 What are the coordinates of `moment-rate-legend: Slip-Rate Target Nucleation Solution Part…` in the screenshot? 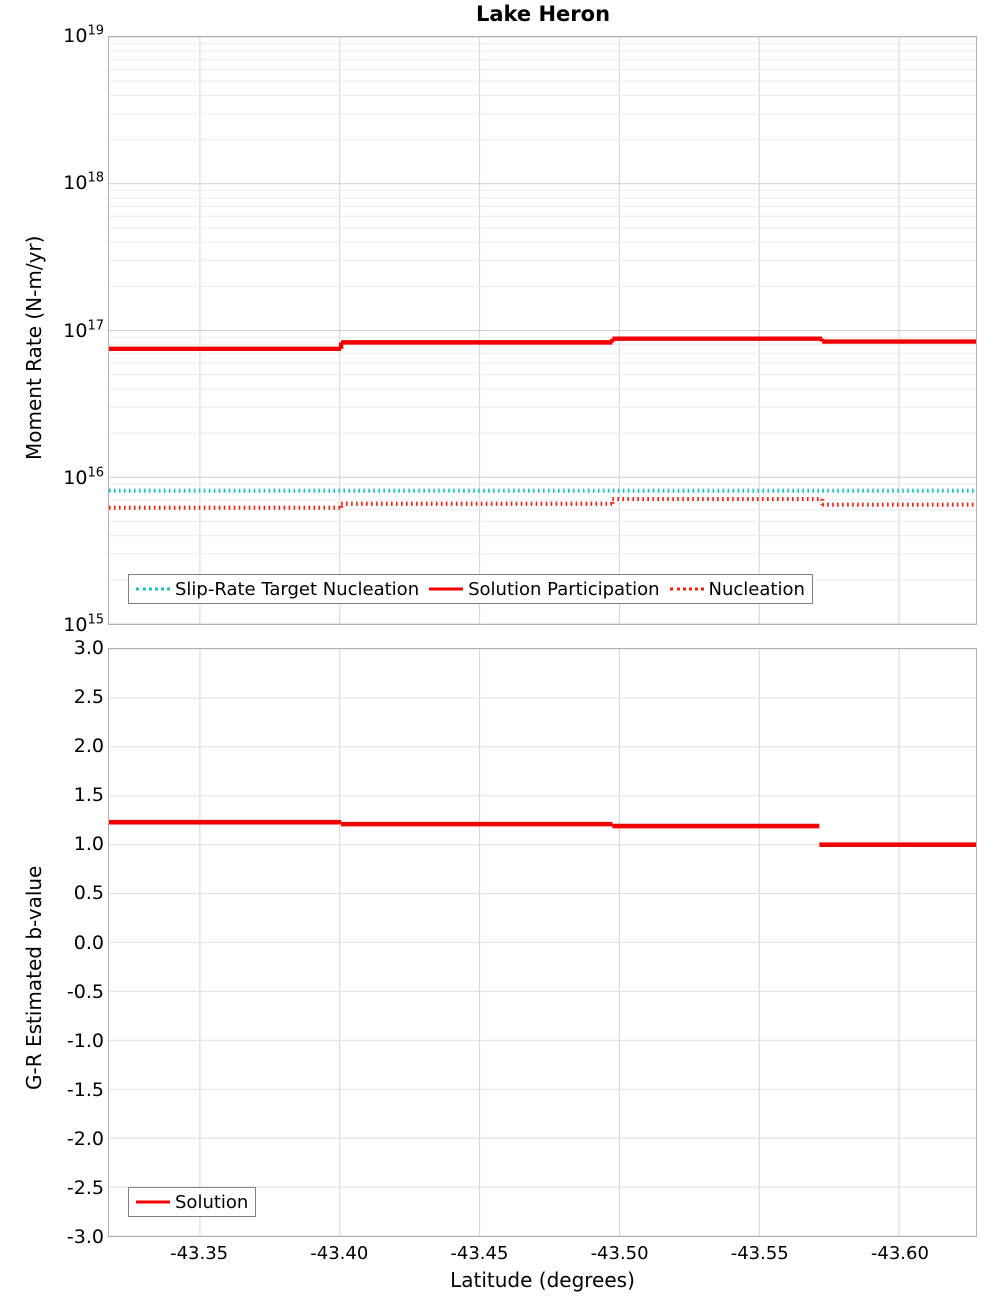 It's located at (470, 589).